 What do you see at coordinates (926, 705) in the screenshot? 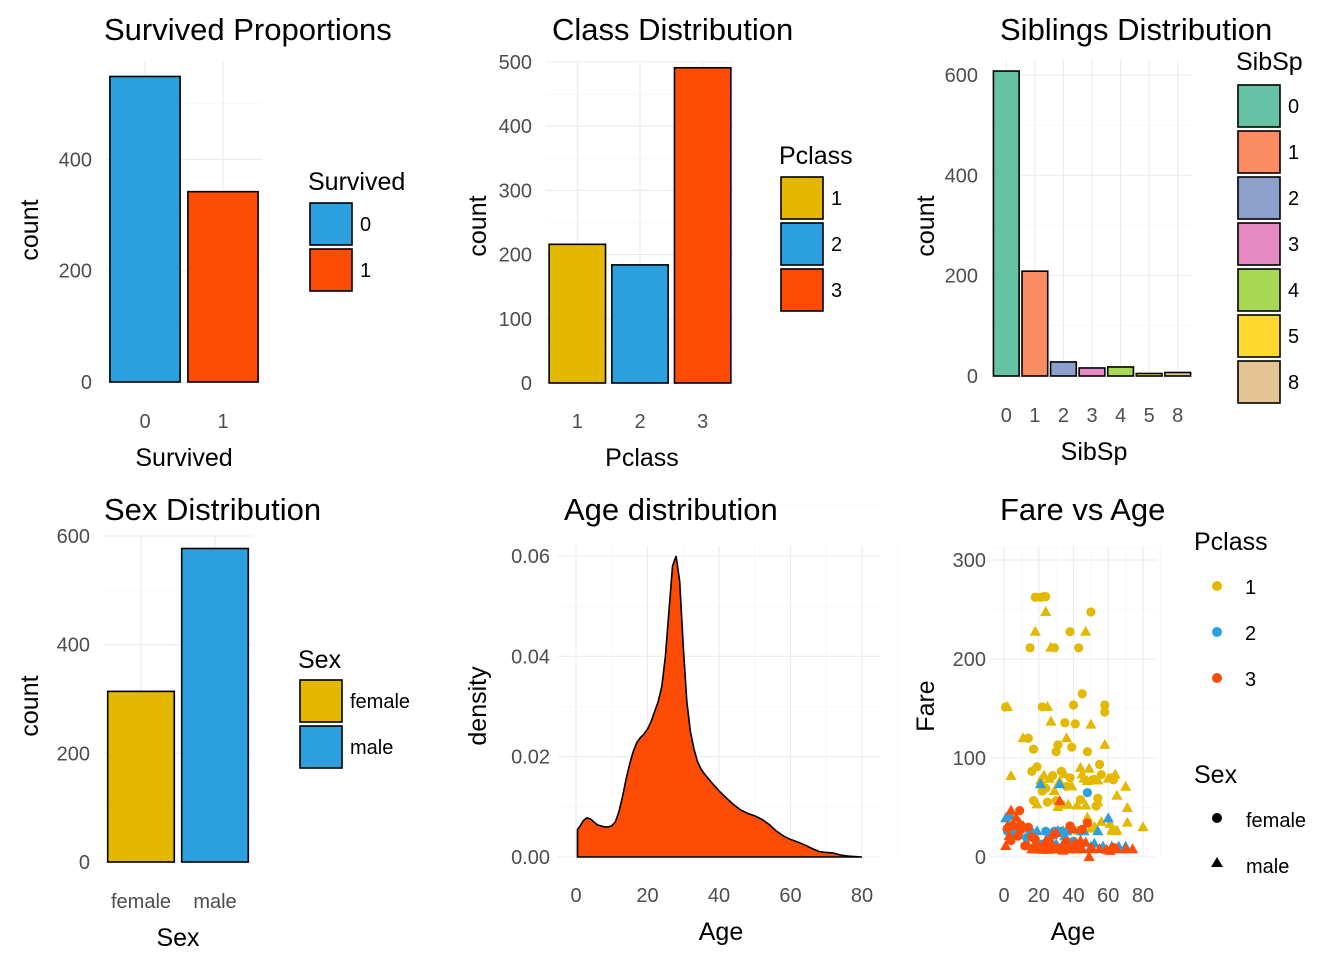
I see `y-axis-title: Fare` at bounding box center [926, 705].